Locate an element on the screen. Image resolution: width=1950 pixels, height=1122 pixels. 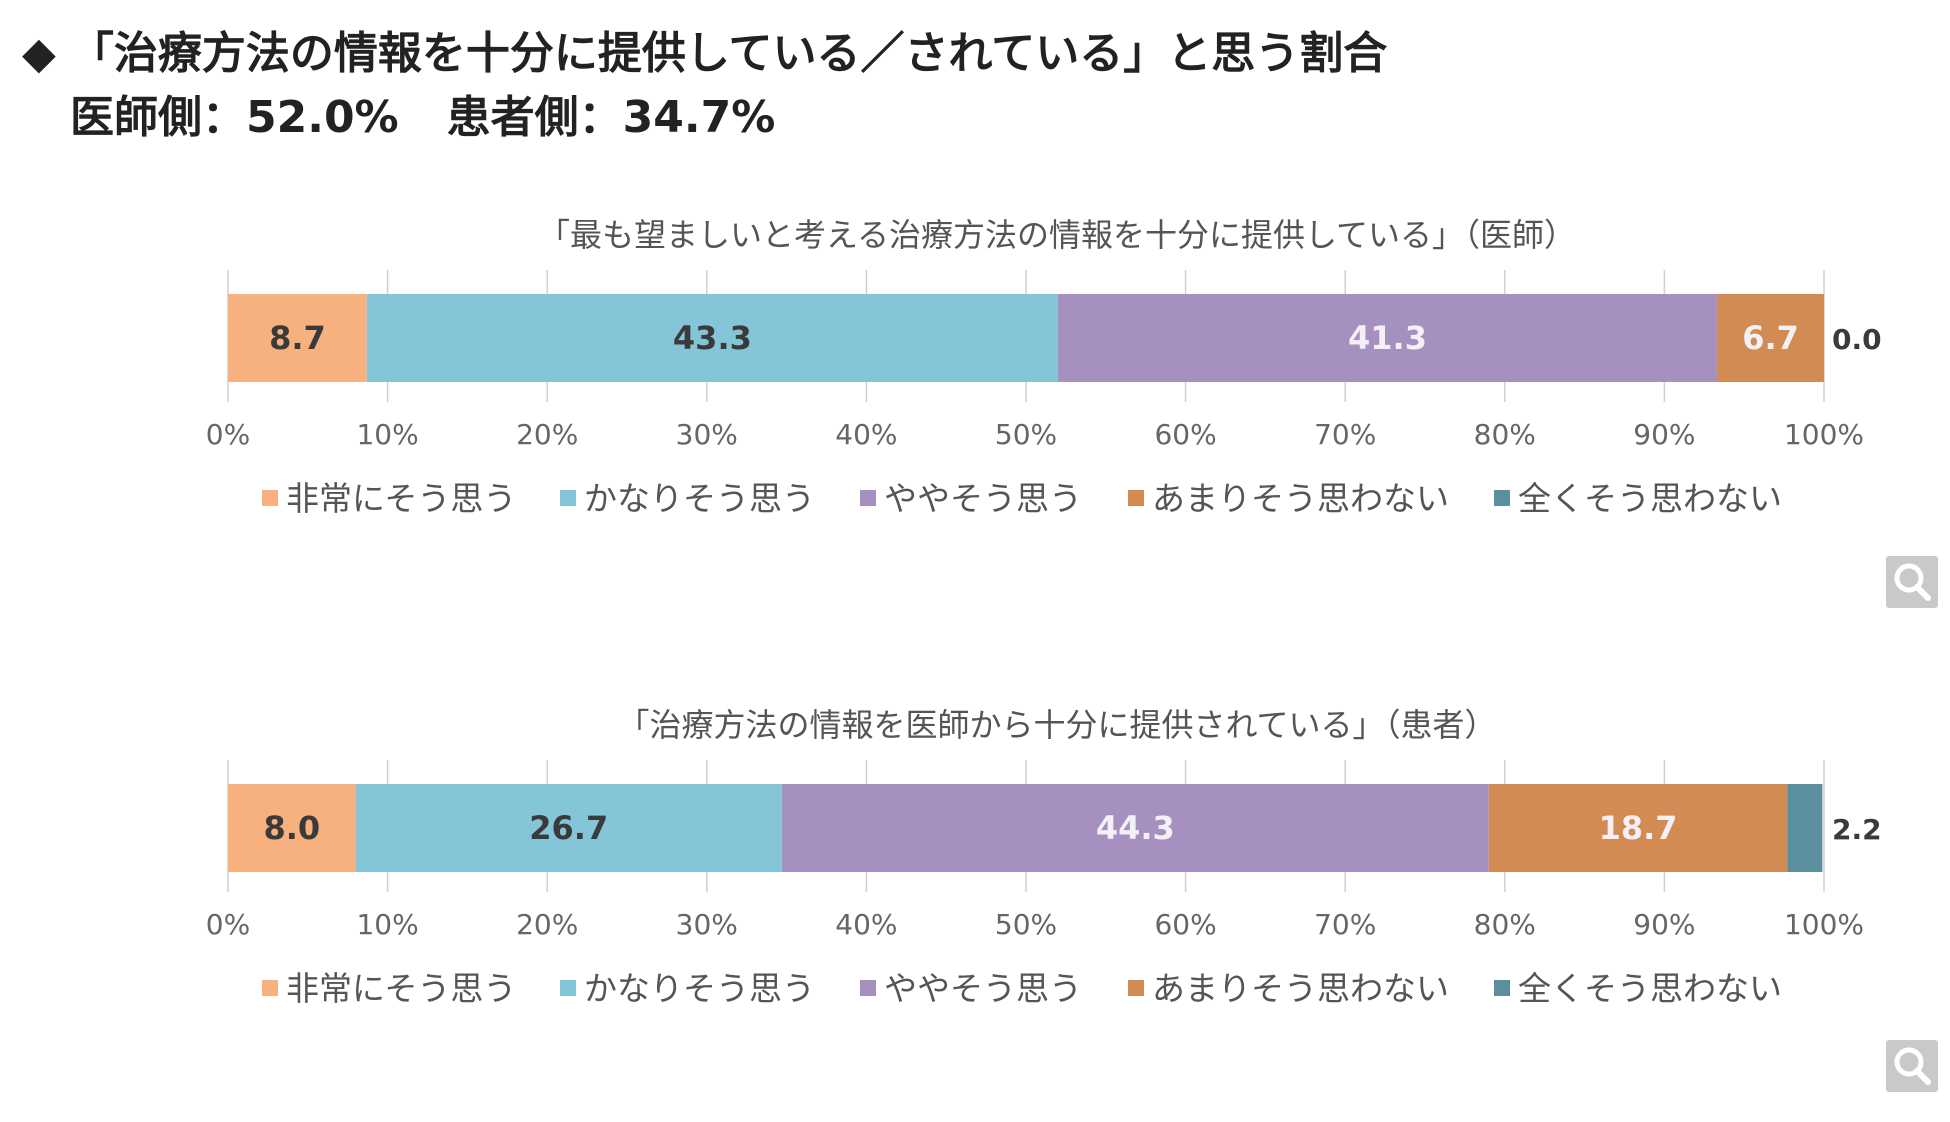
data-label: 8.7 is located at coordinates (297, 338).